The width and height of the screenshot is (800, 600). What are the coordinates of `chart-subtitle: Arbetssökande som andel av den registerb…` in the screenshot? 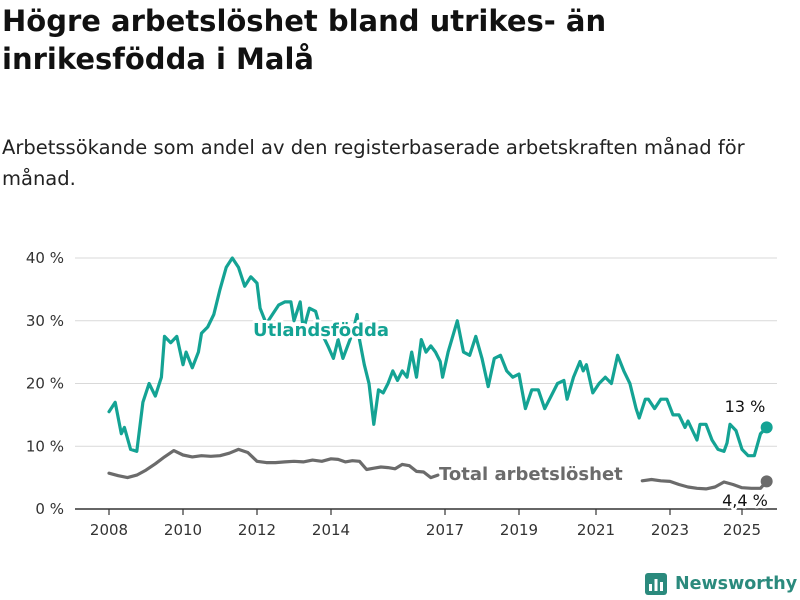 It's located at (373, 163).